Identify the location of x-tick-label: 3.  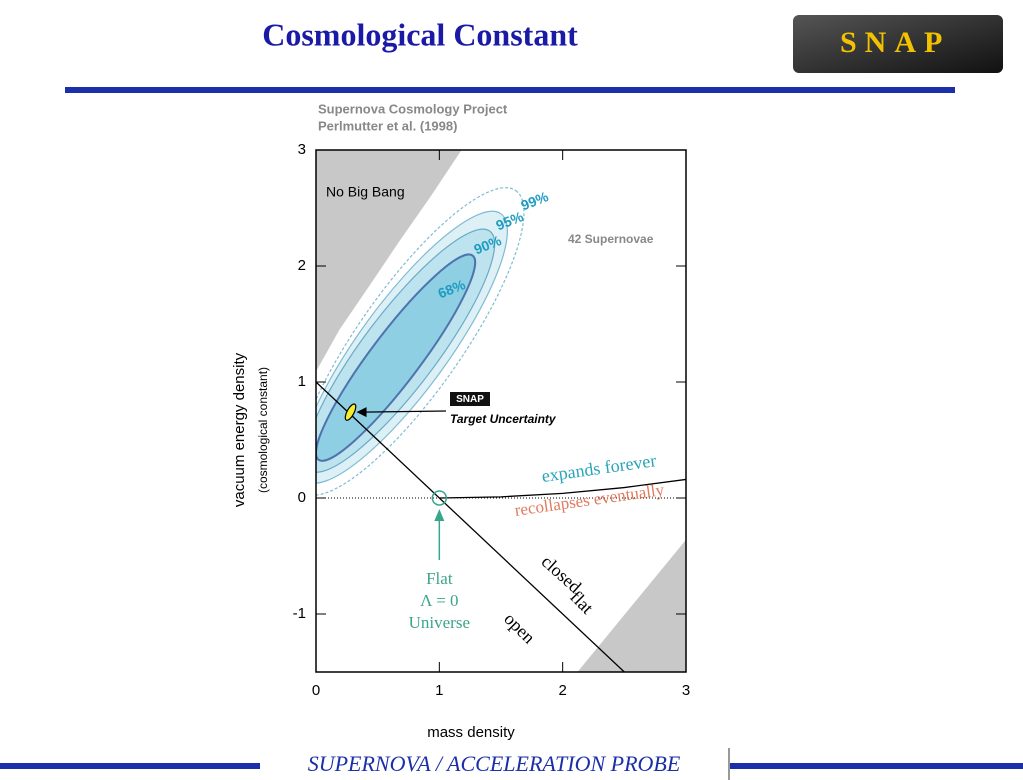
(686, 690).